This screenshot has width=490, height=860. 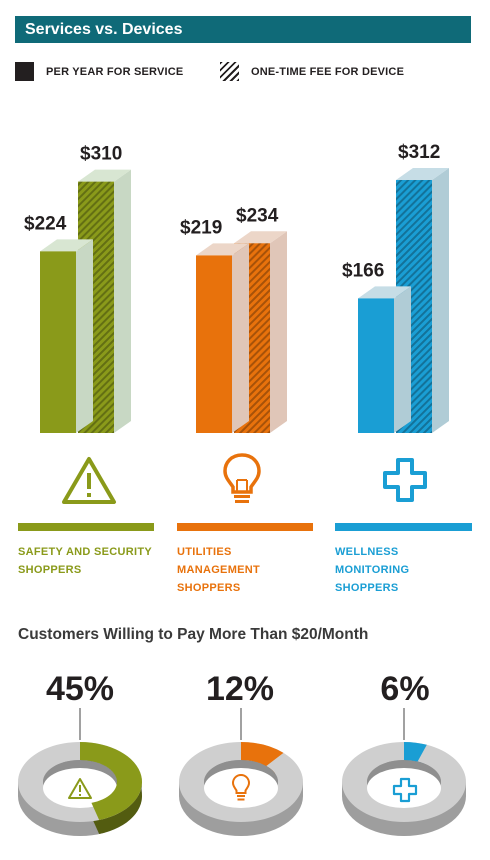 I want to click on bar-device-safety-value-label: $310, so click(x=101, y=154).